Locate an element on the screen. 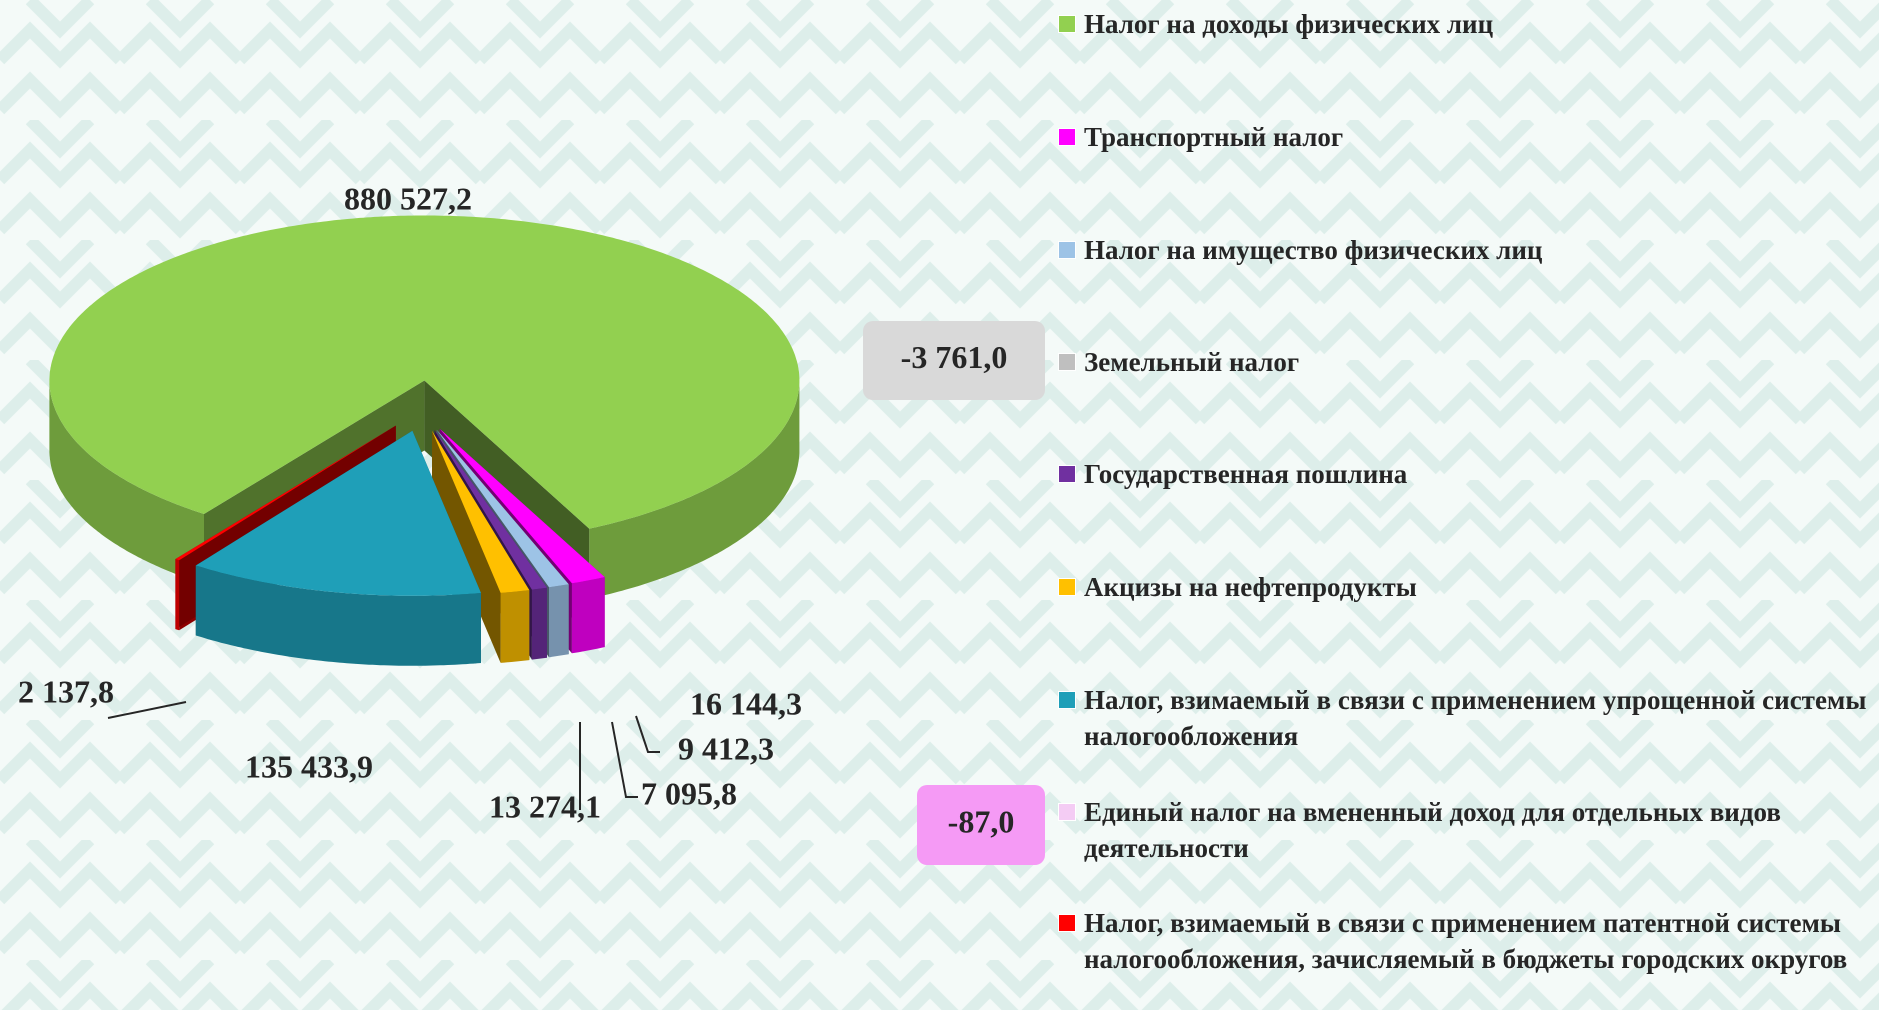  data-label: 135 433,9 is located at coordinates (309, 766).